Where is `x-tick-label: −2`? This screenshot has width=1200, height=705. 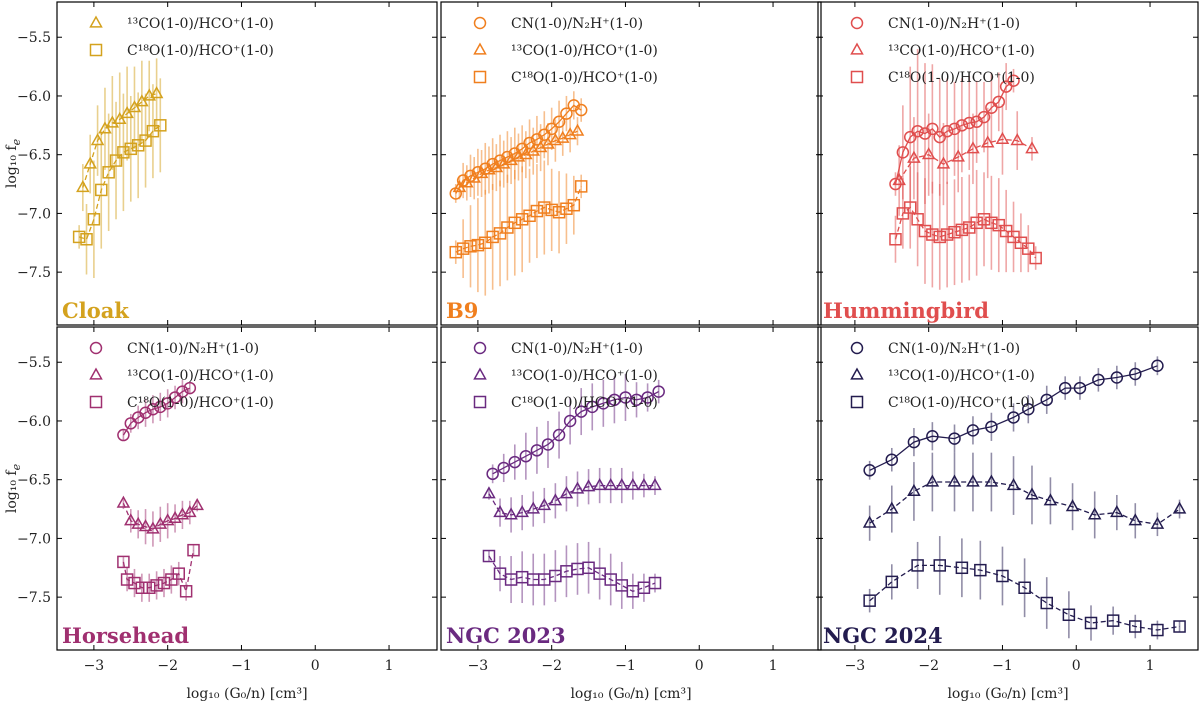 x-tick-label: −2 is located at coordinates (167, 666).